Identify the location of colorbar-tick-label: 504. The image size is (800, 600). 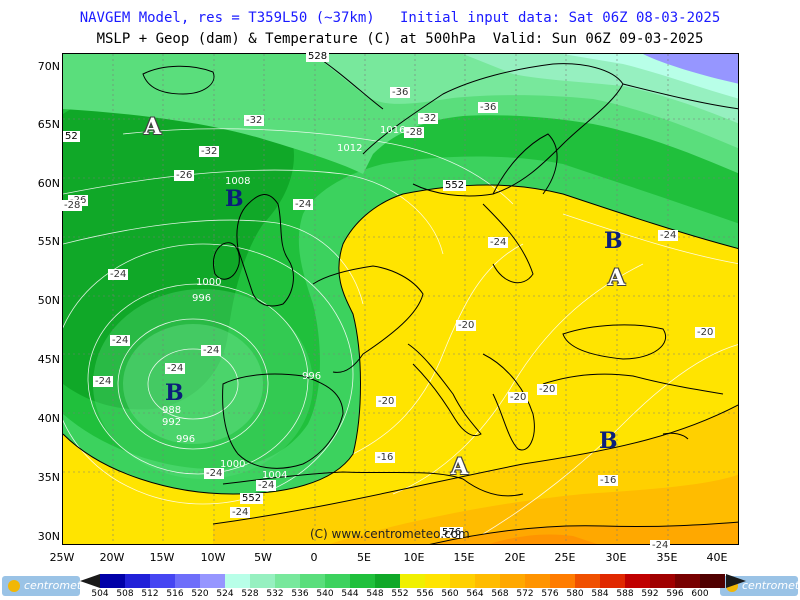
(100, 594).